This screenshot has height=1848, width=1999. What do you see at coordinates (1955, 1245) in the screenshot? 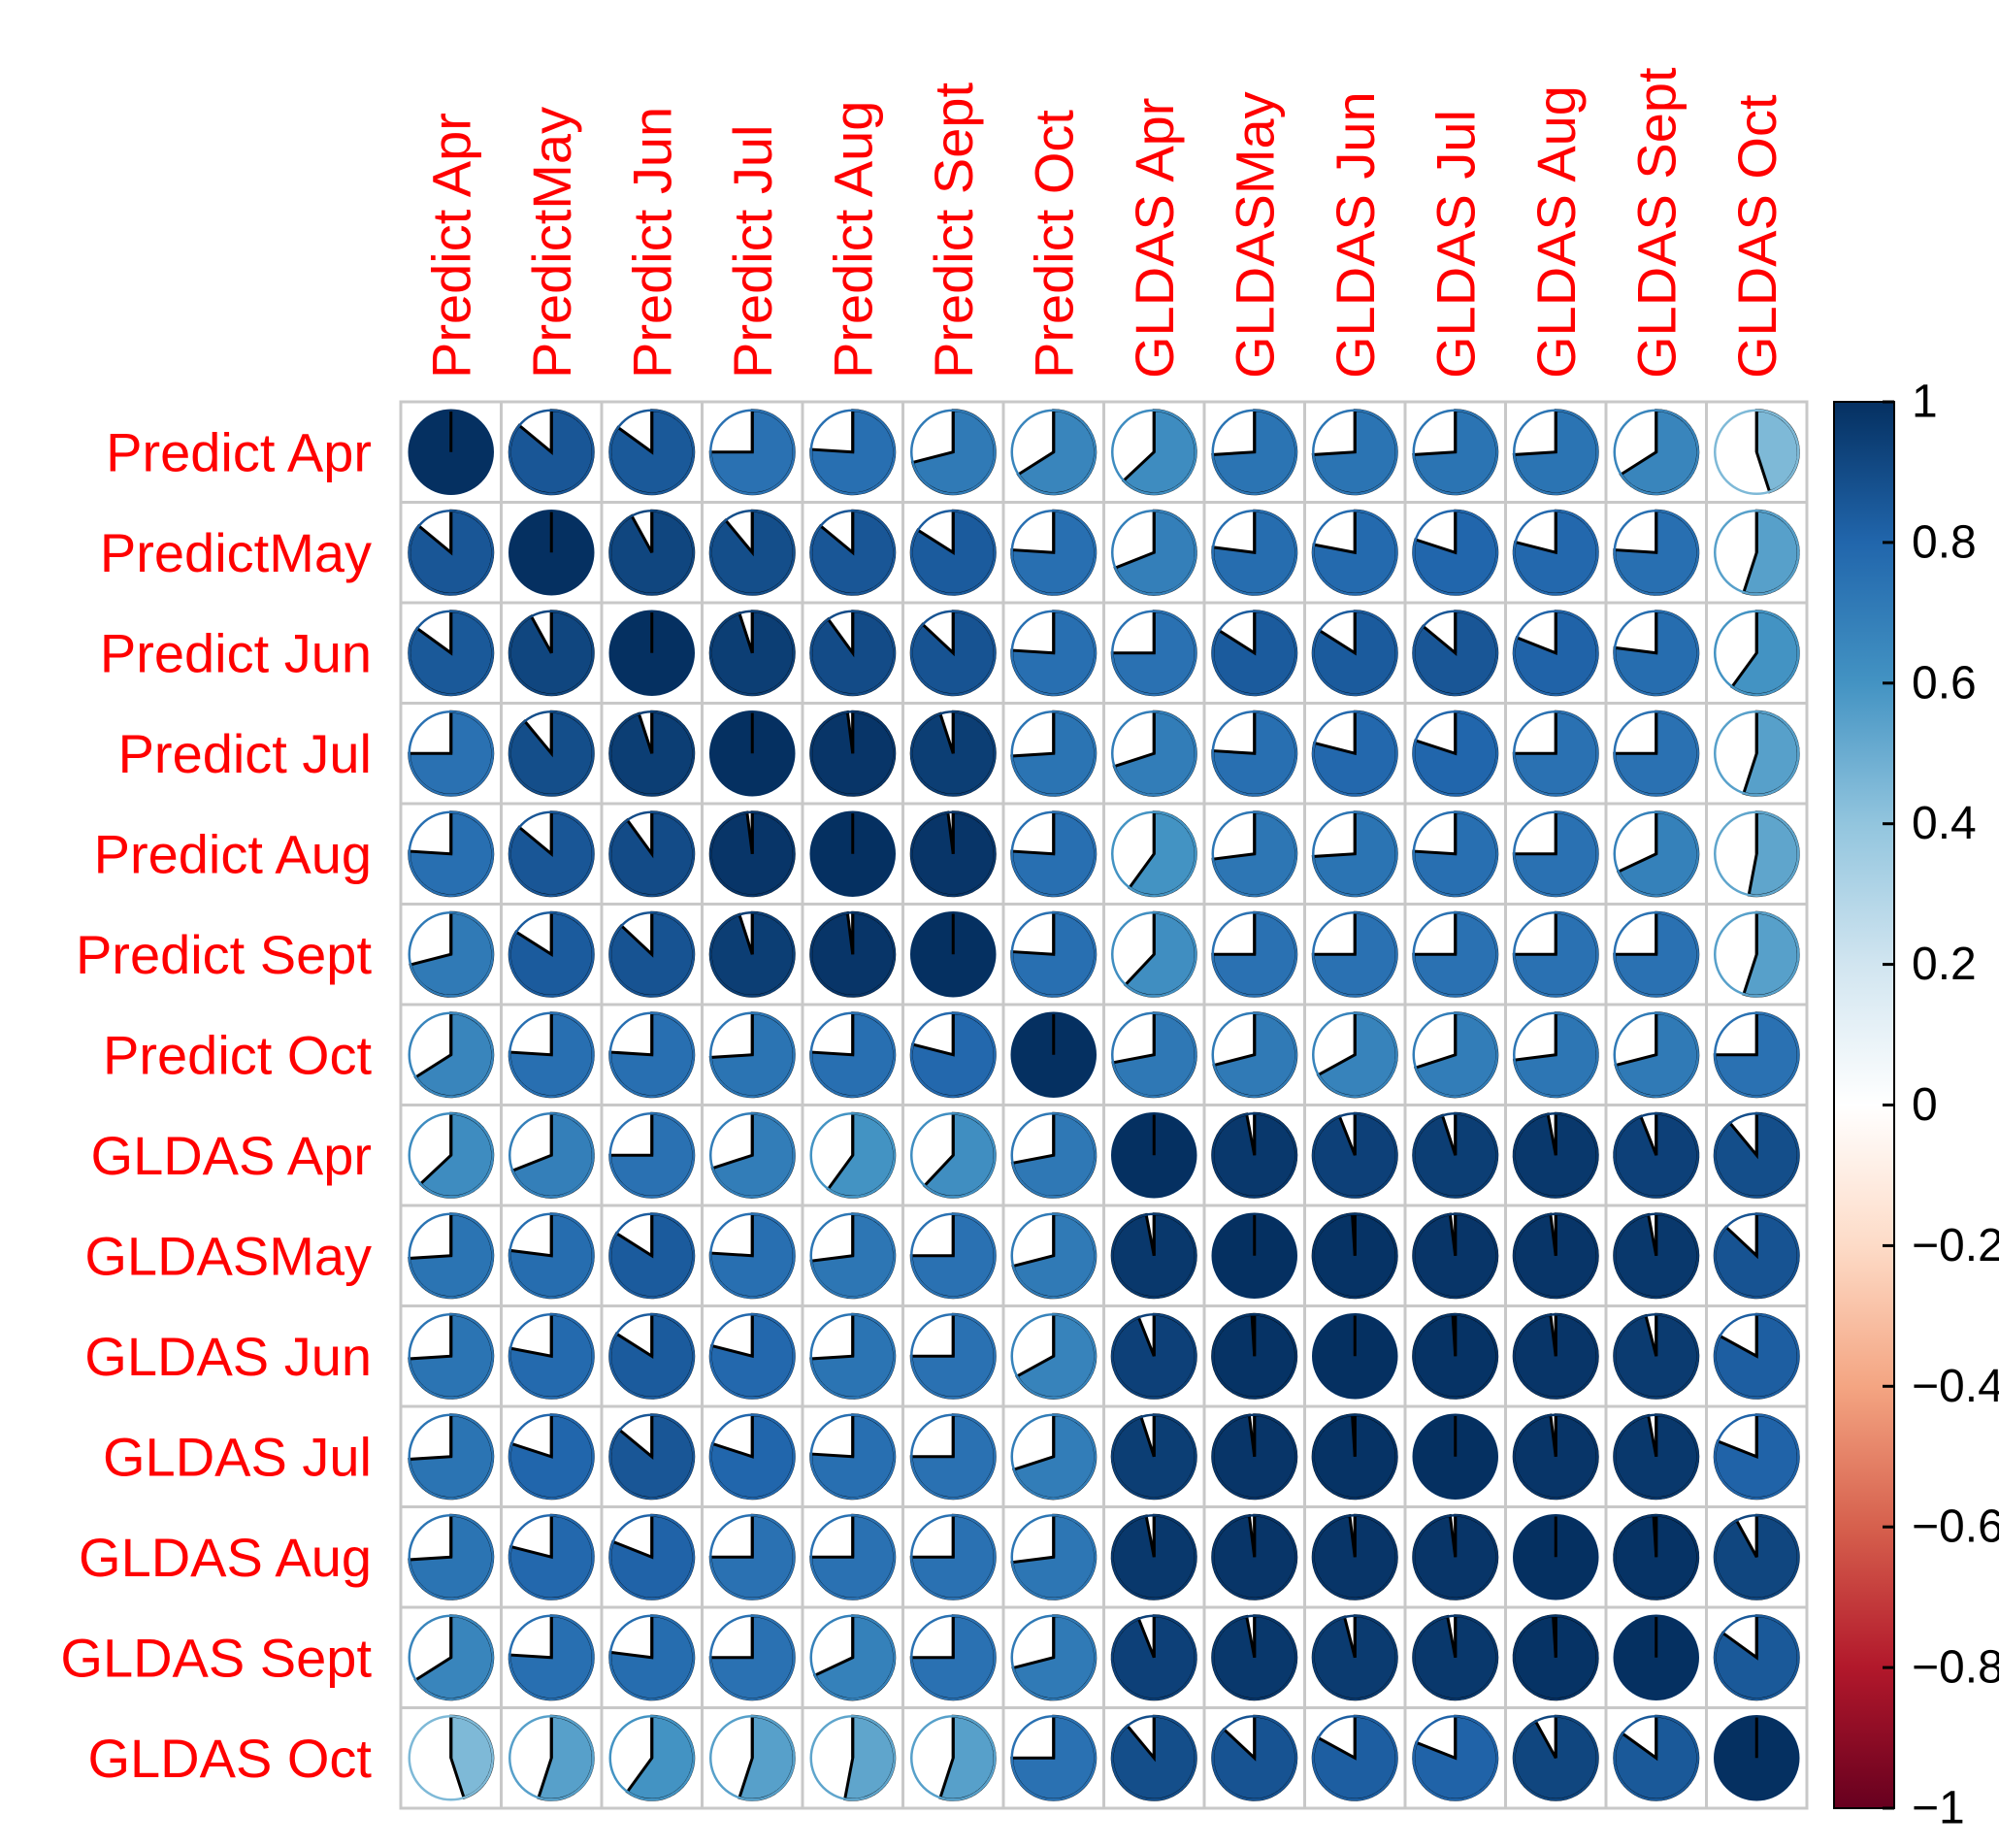
I see `colorbar-tick-label: −0.2` at bounding box center [1955, 1245].